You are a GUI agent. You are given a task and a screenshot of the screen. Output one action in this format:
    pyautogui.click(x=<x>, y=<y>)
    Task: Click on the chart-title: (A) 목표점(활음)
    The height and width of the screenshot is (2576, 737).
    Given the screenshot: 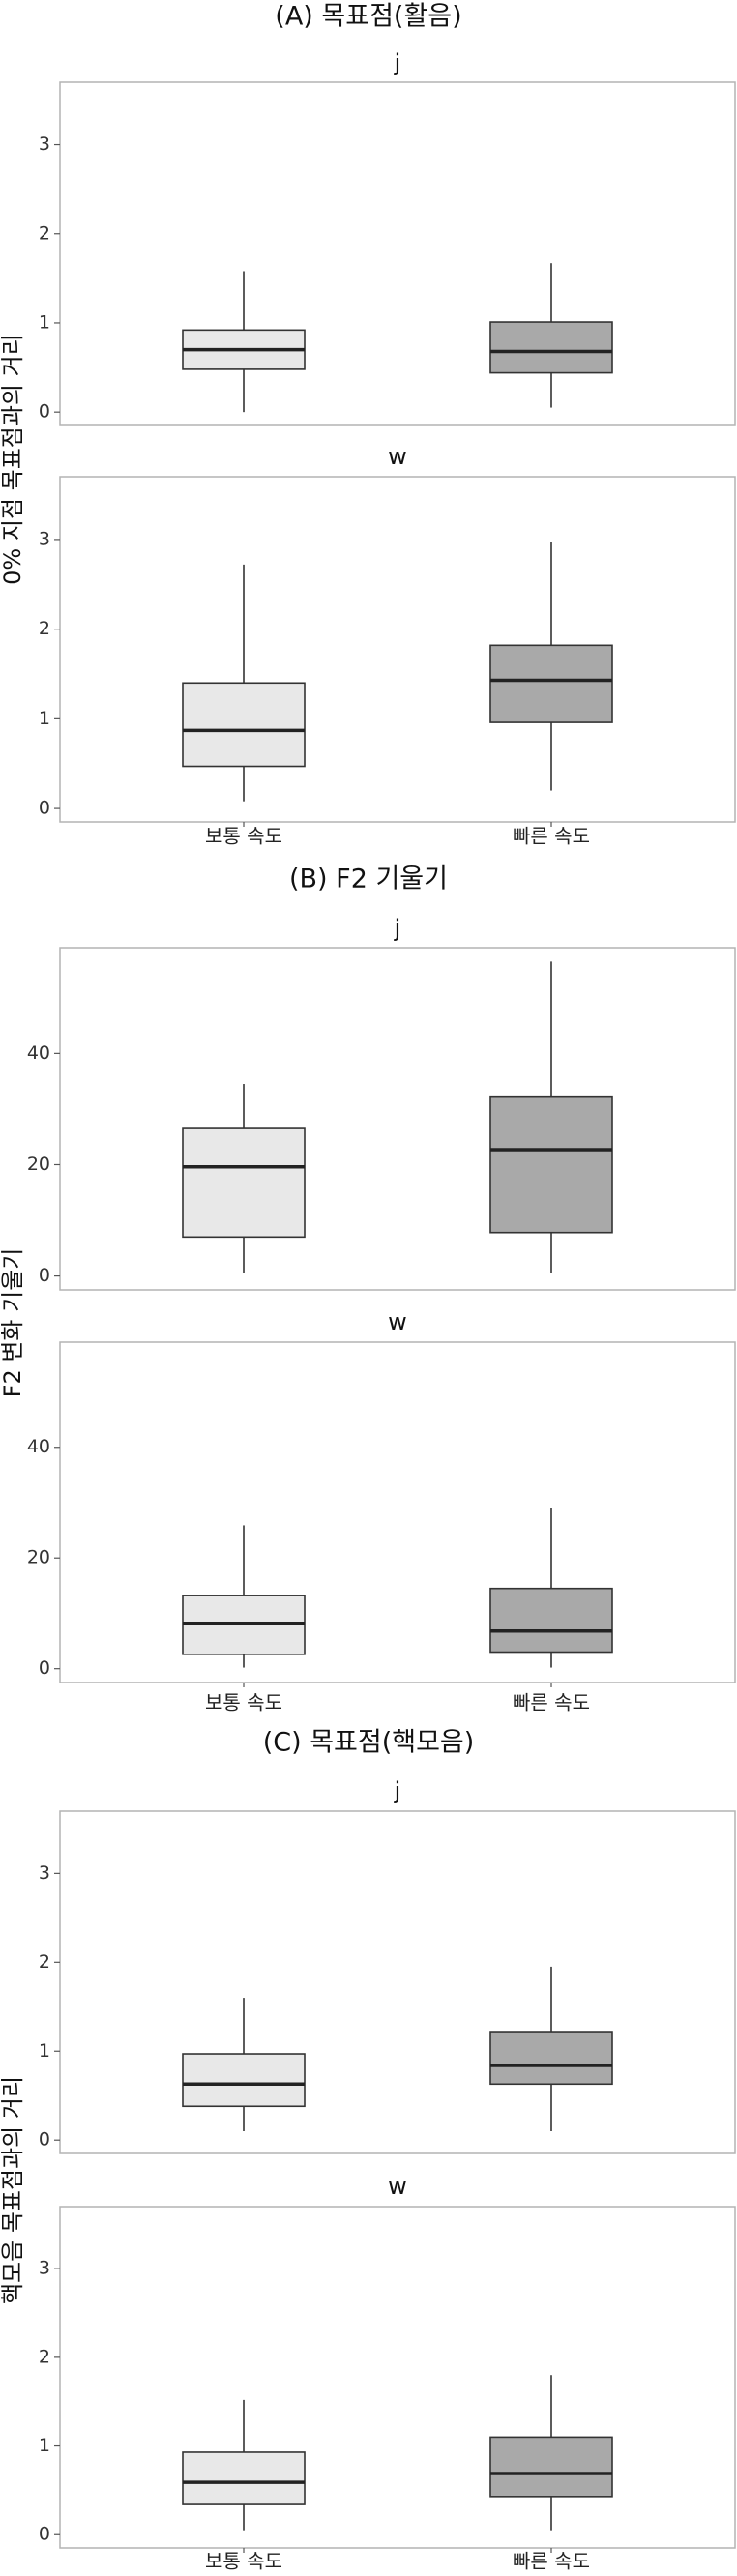 What is the action you would take?
    pyautogui.click(x=368, y=17)
    